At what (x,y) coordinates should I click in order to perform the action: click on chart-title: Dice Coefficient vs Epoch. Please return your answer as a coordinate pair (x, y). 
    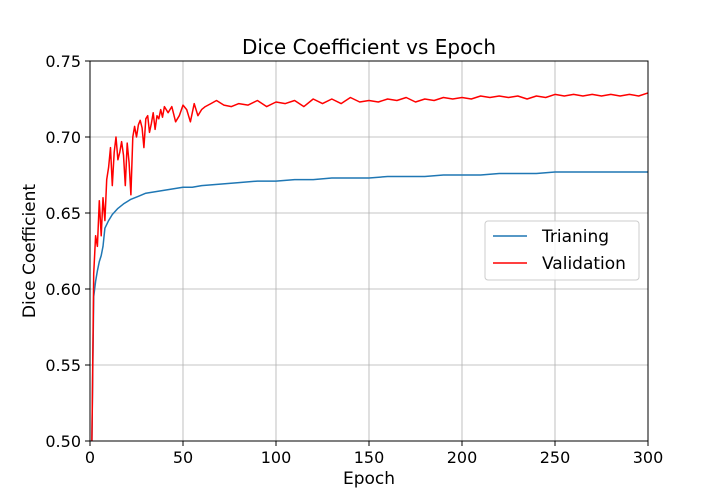
    Looking at the image, I should click on (369, 47).